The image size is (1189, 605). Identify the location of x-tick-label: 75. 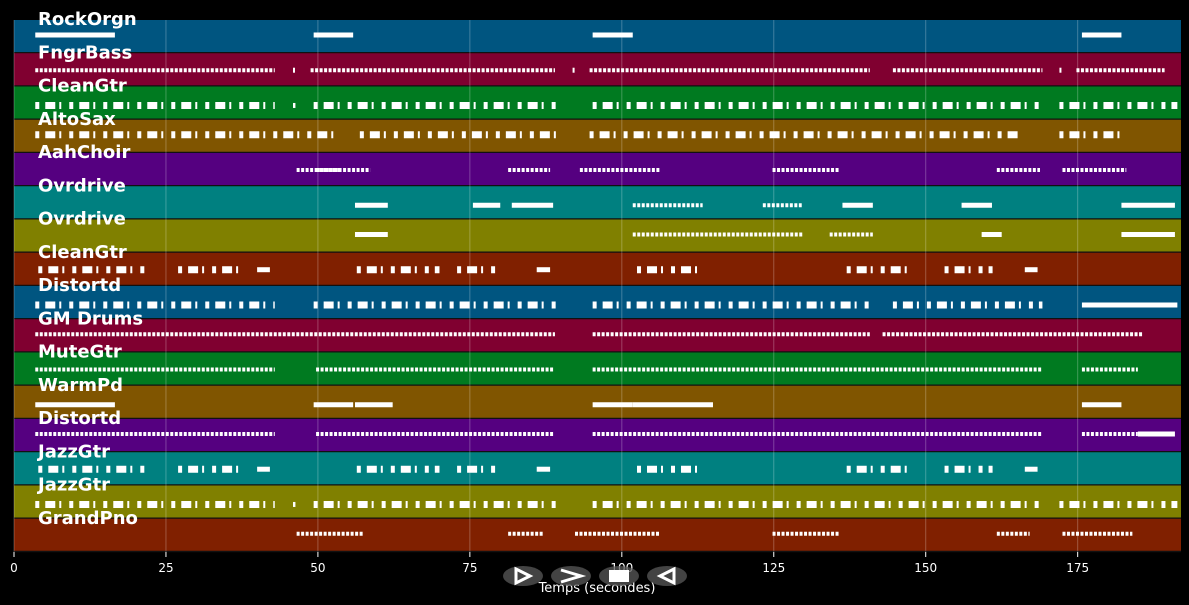
(469, 568).